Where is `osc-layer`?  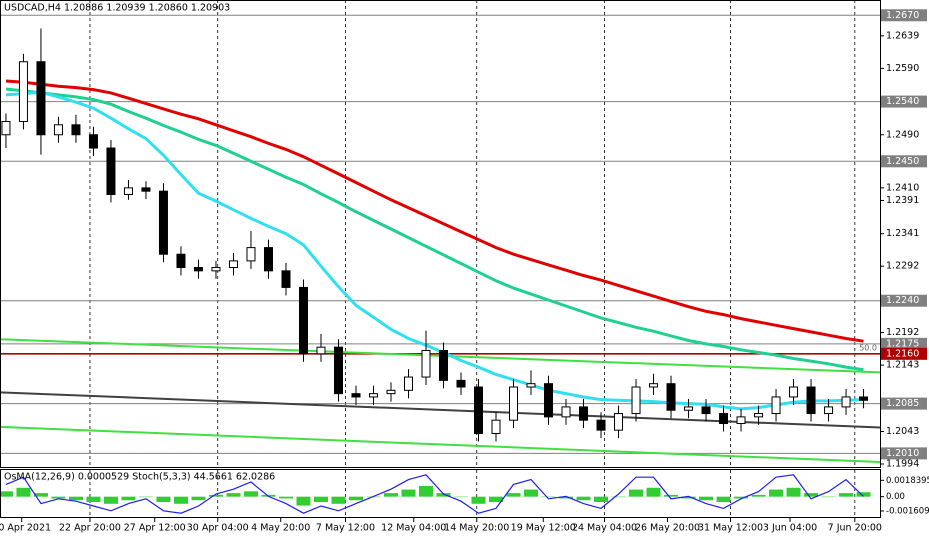 osc-layer is located at coordinates (435, 494).